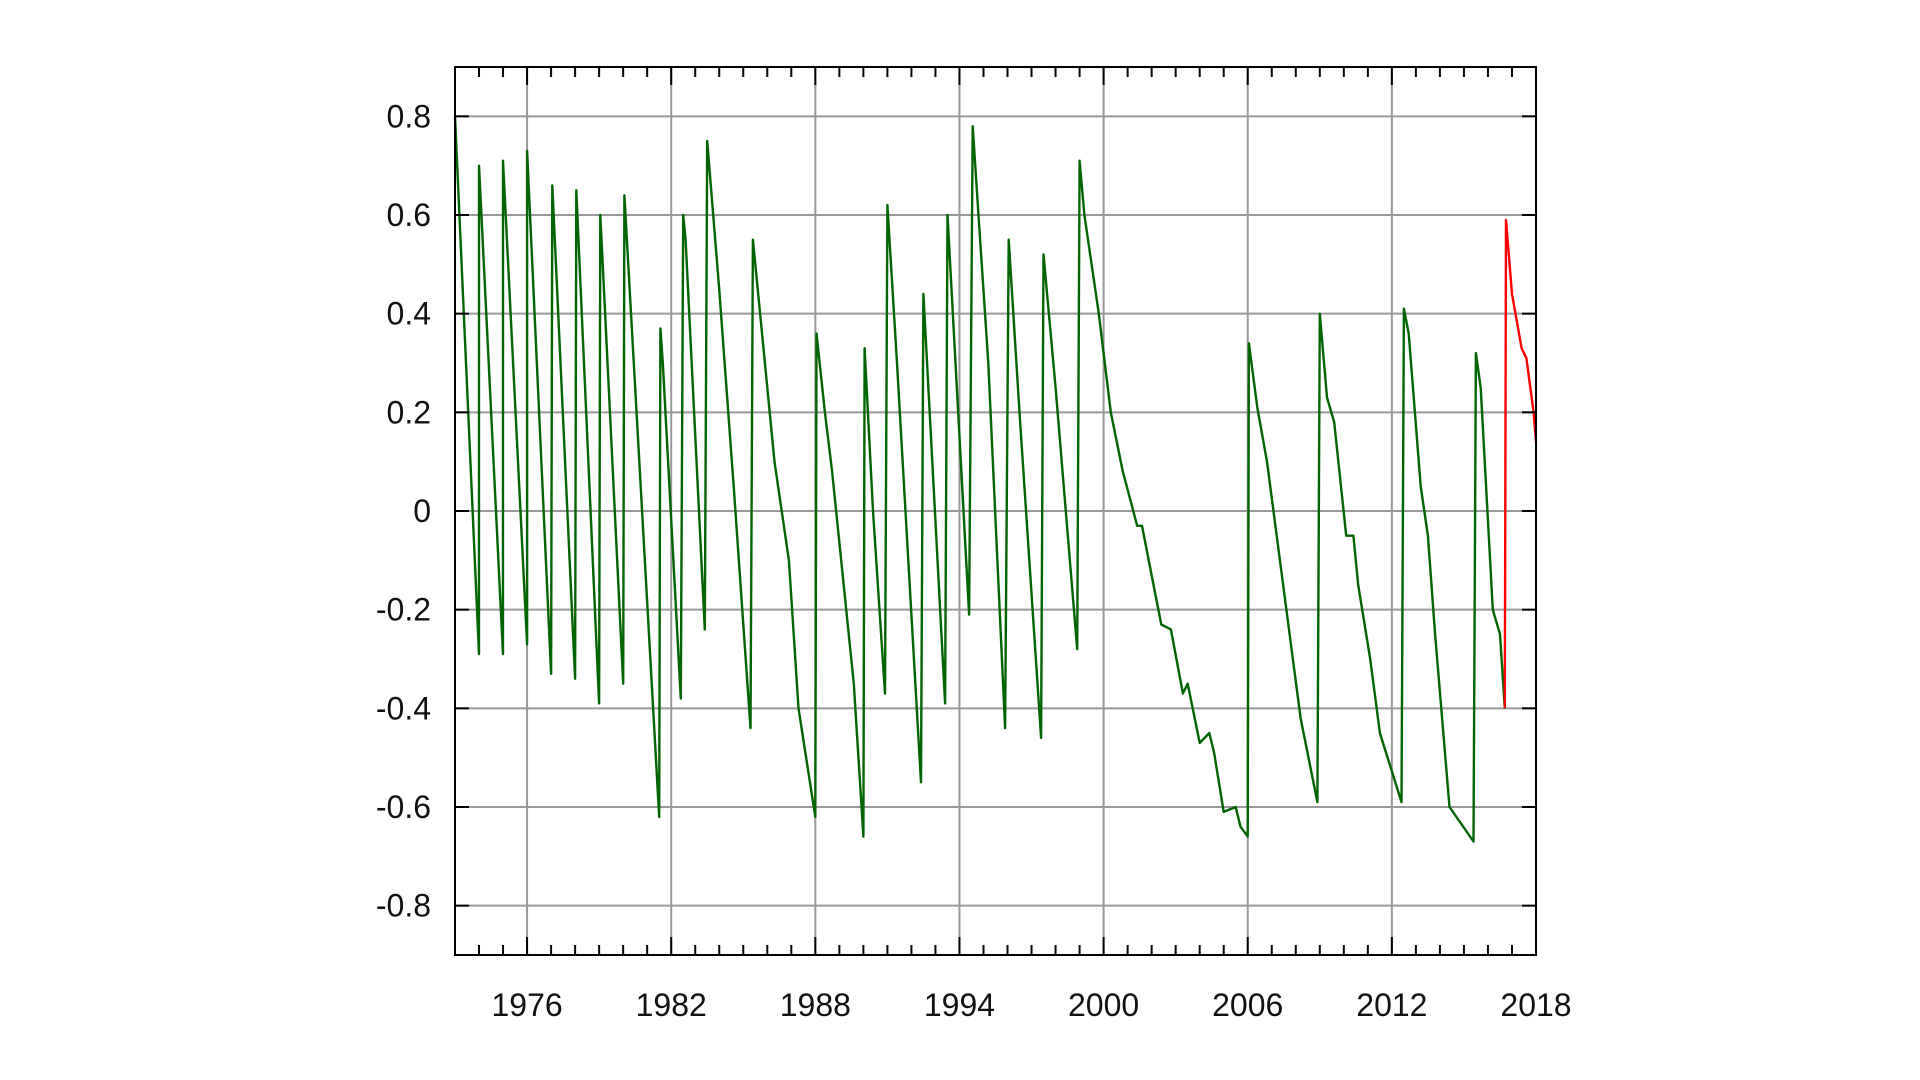 The width and height of the screenshot is (1920, 1080). What do you see at coordinates (403, 610) in the screenshot?
I see `y-tick-label: -0.2` at bounding box center [403, 610].